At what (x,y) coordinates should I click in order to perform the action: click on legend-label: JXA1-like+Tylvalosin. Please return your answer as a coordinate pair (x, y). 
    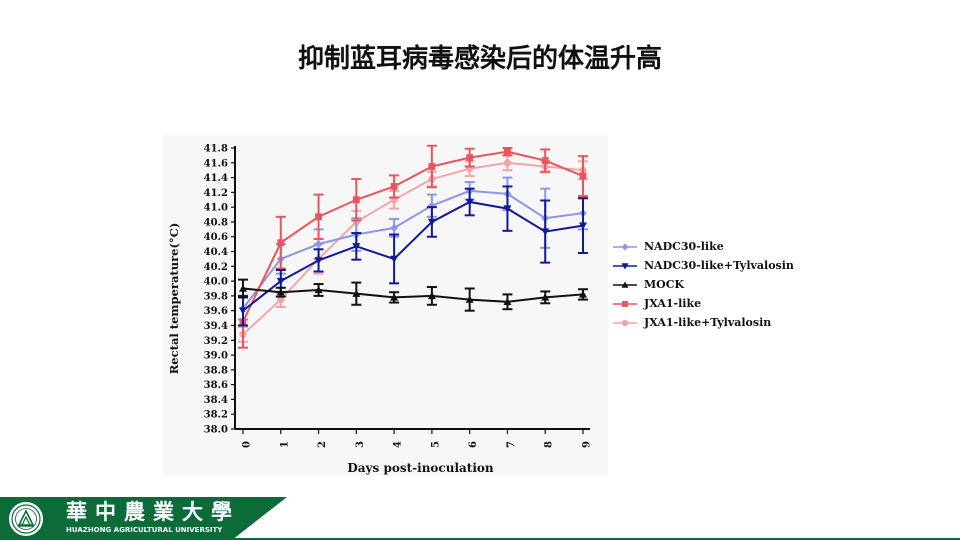
    Looking at the image, I should click on (708, 322).